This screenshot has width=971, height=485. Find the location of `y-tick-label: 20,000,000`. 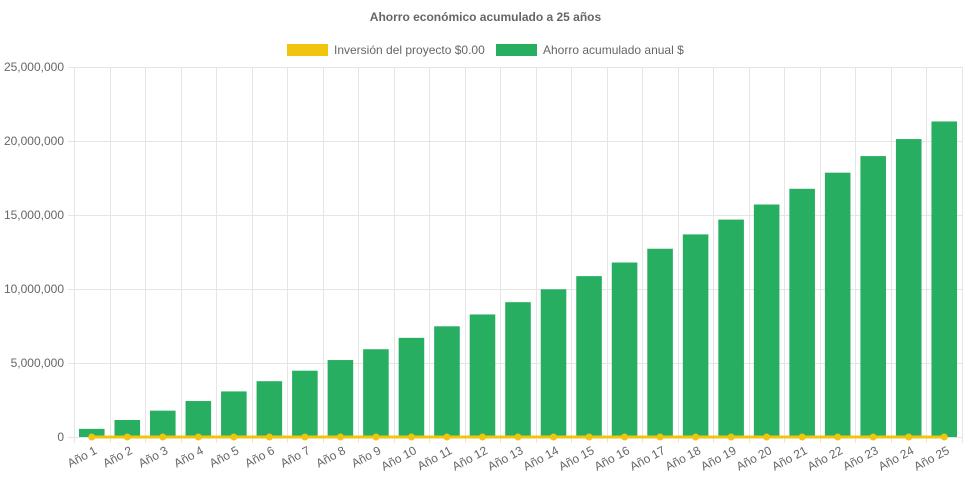

y-tick-label: 20,000,000 is located at coordinates (34, 141).